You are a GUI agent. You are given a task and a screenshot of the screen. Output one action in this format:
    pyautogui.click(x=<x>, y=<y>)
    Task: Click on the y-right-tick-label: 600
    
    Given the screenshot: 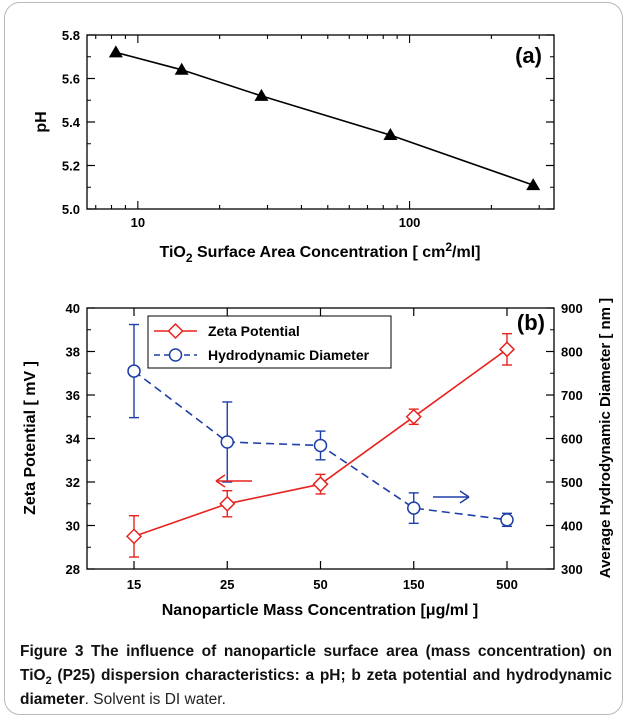 What is the action you would take?
    pyautogui.click(x=572, y=439)
    